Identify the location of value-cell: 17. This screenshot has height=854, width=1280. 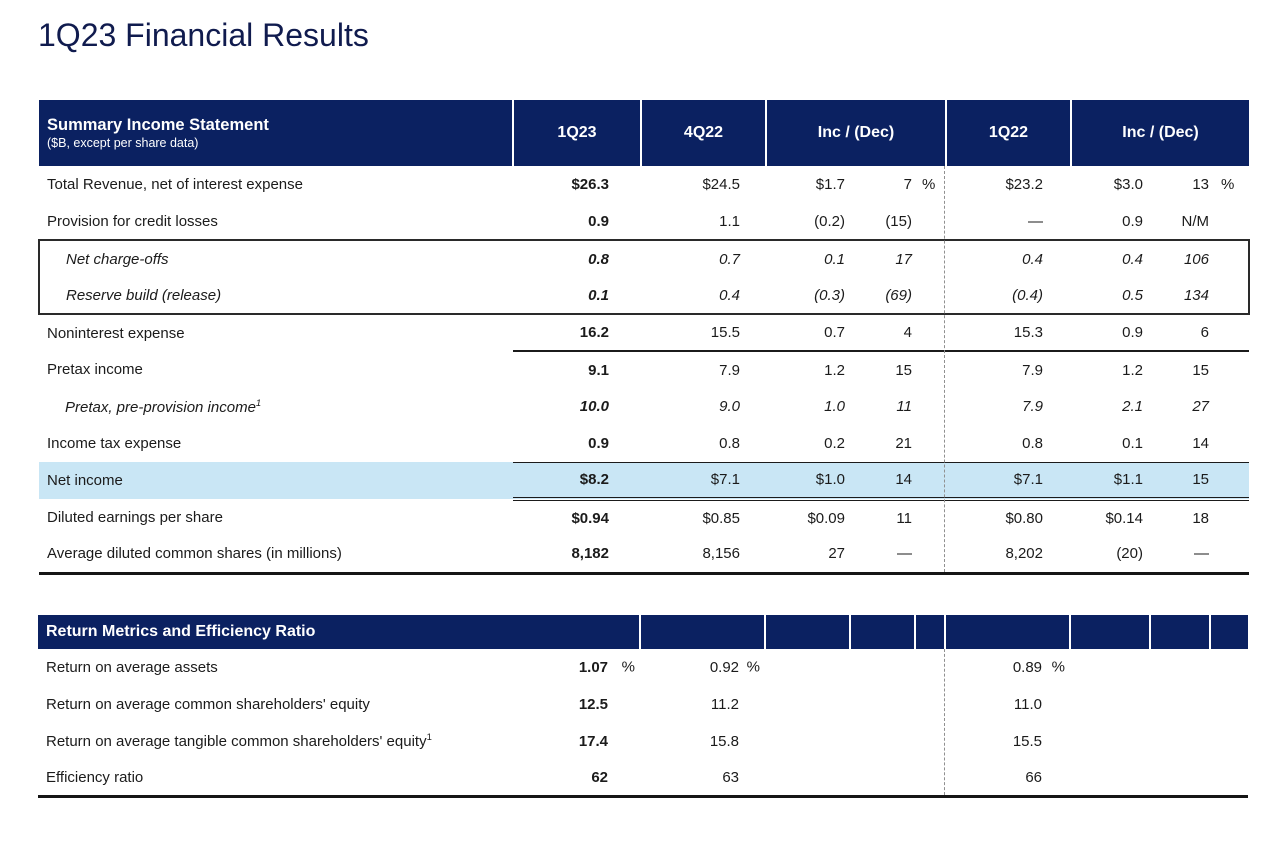
(883, 258).